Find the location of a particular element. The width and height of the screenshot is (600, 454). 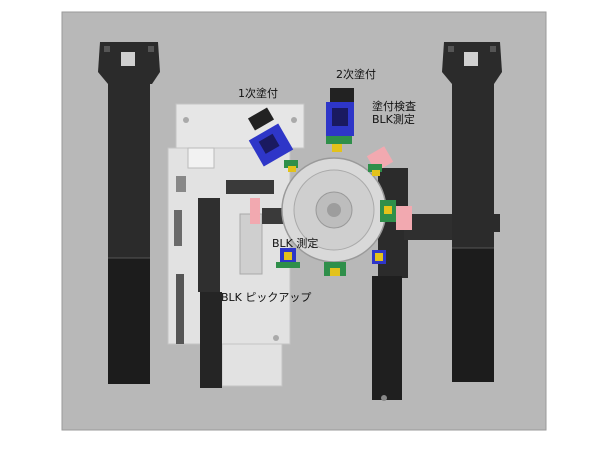

label-coat-inspect-line1: 塗付検査 is located at coordinates (394, 106).